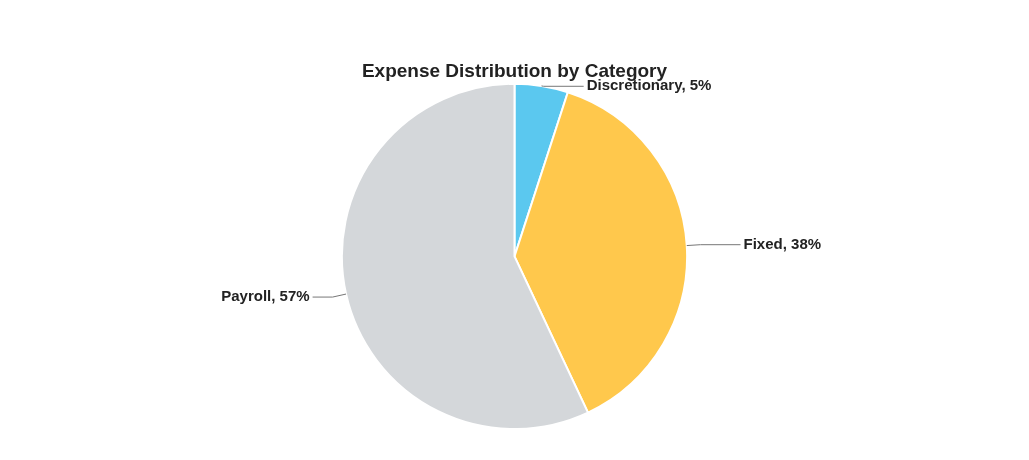  I want to click on chart-title: Expense Distribution by Category, so click(514, 70).